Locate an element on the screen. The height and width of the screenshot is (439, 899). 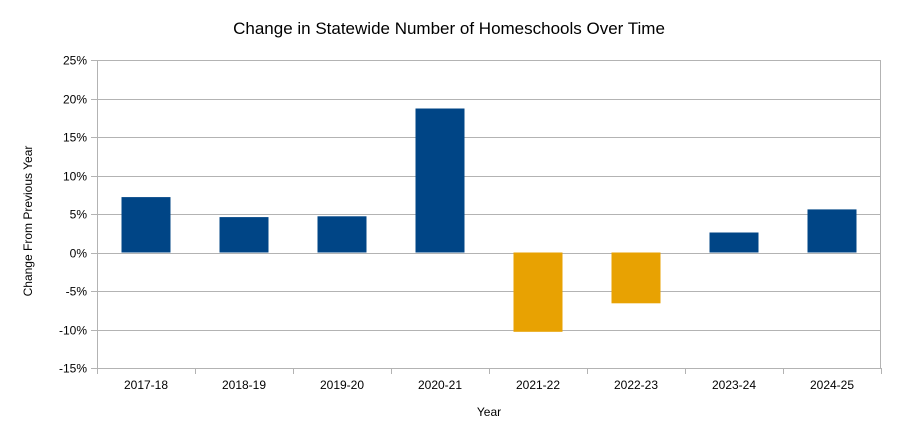
x-tick-label: 2020-21 is located at coordinates (440, 385).